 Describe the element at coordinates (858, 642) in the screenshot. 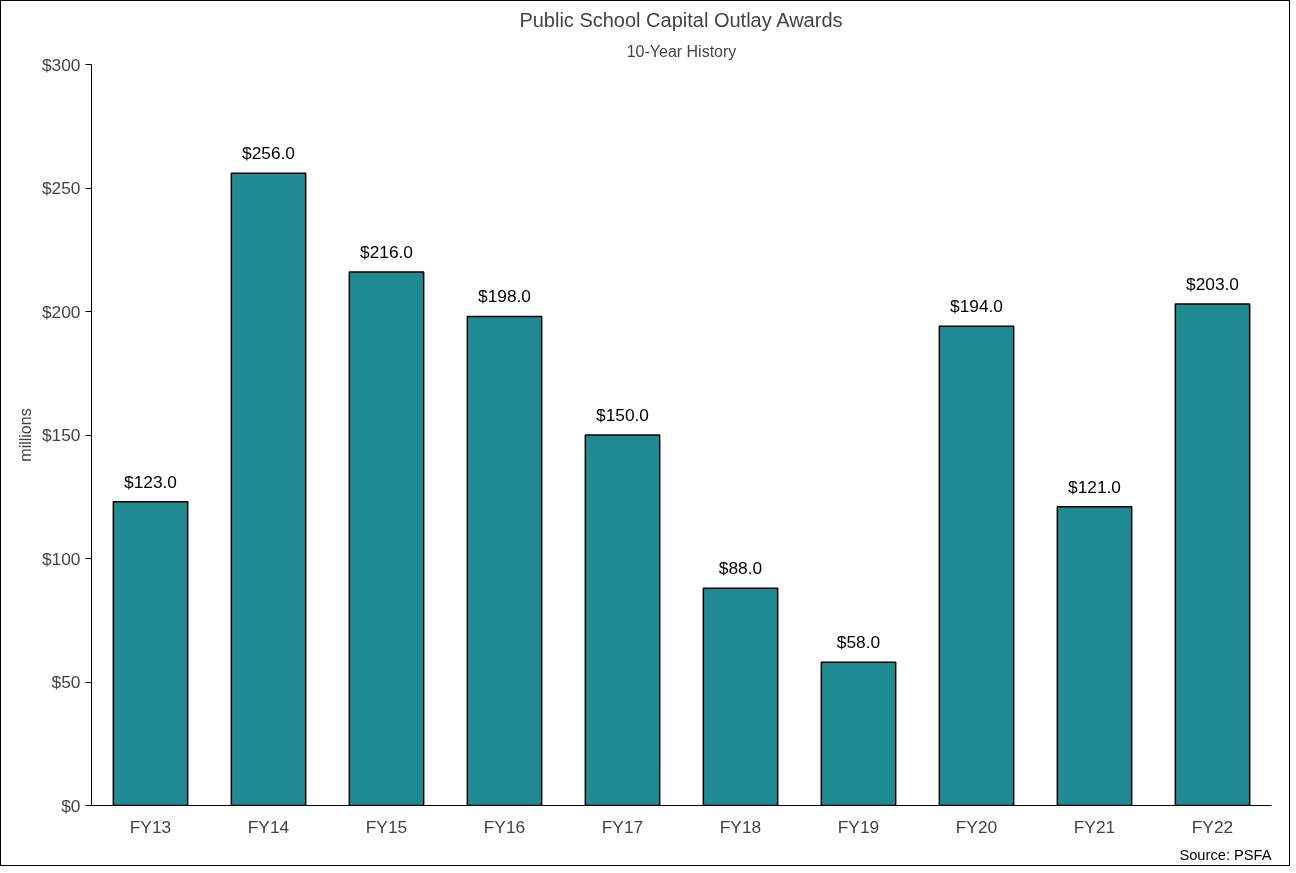

I see `data-label: $58.0` at that location.